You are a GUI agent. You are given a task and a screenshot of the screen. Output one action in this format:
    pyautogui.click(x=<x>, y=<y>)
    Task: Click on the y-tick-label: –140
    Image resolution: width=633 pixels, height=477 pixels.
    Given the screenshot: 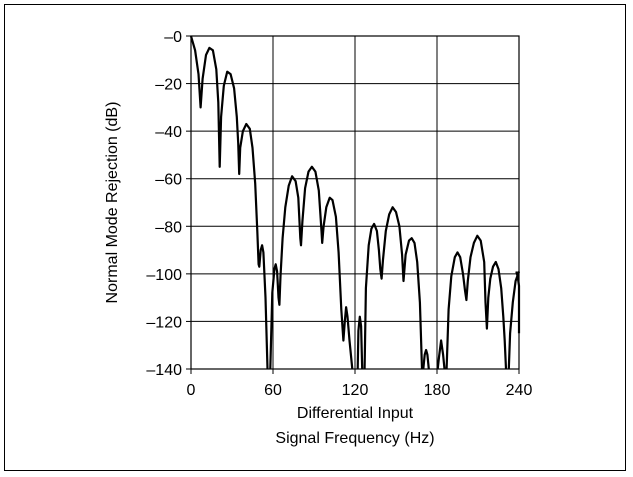 What is the action you would take?
    pyautogui.click(x=164, y=370)
    